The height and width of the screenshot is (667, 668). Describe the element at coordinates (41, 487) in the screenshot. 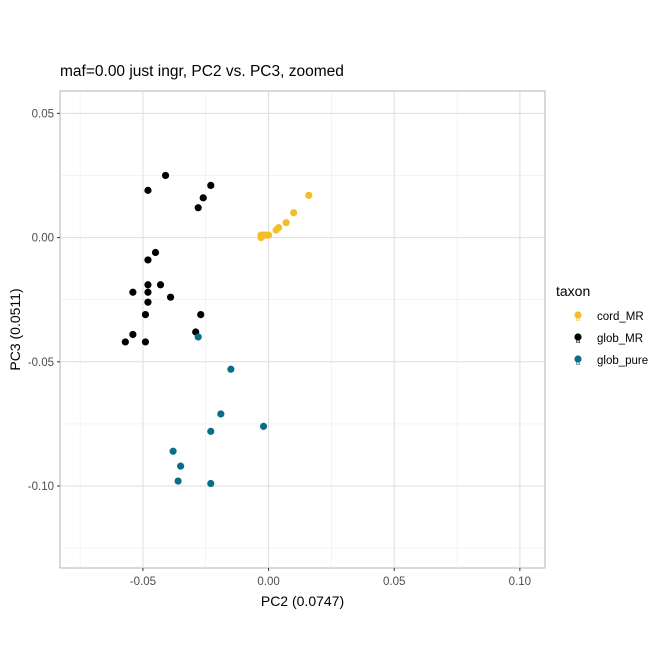

I see `y-tick-label: -0.10` at that location.